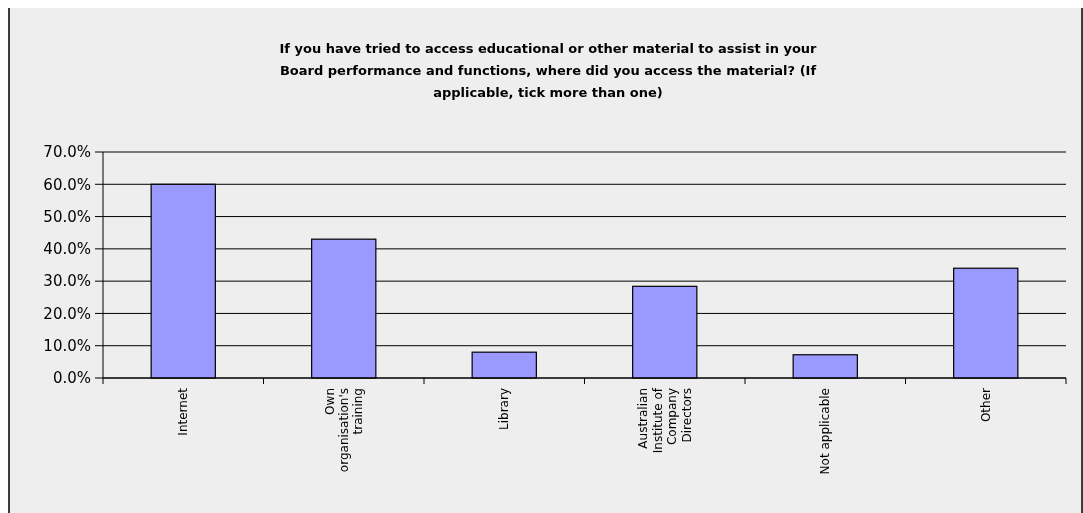 The image size is (1083, 513). Describe the element at coordinates (183, 411) in the screenshot. I see `x-tick-label: Internet` at that location.